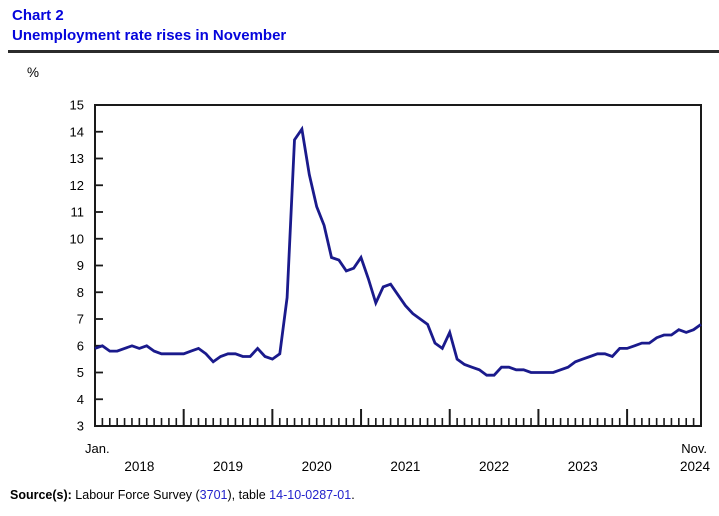 This screenshot has height=516, width=719. I want to click on y-tick-label: 5, so click(80, 372).